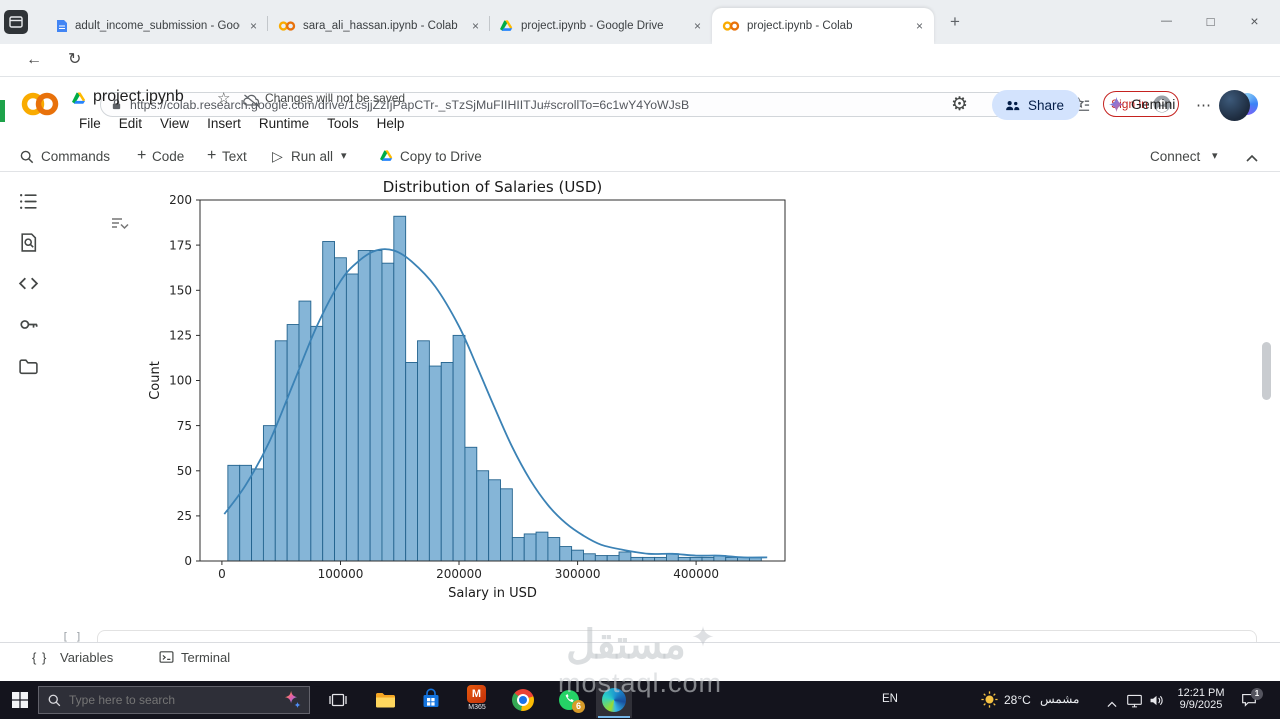  What do you see at coordinates (175, 123) in the screenshot?
I see `menu-view: View` at bounding box center [175, 123].